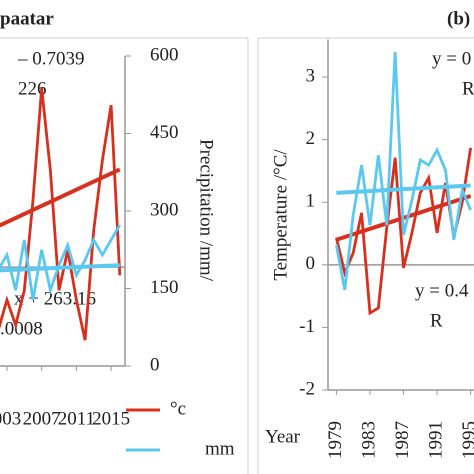 The width and height of the screenshot is (474, 474). What do you see at coordinates (164, 209) in the screenshot?
I see `y-tick-label: 300` at bounding box center [164, 209].